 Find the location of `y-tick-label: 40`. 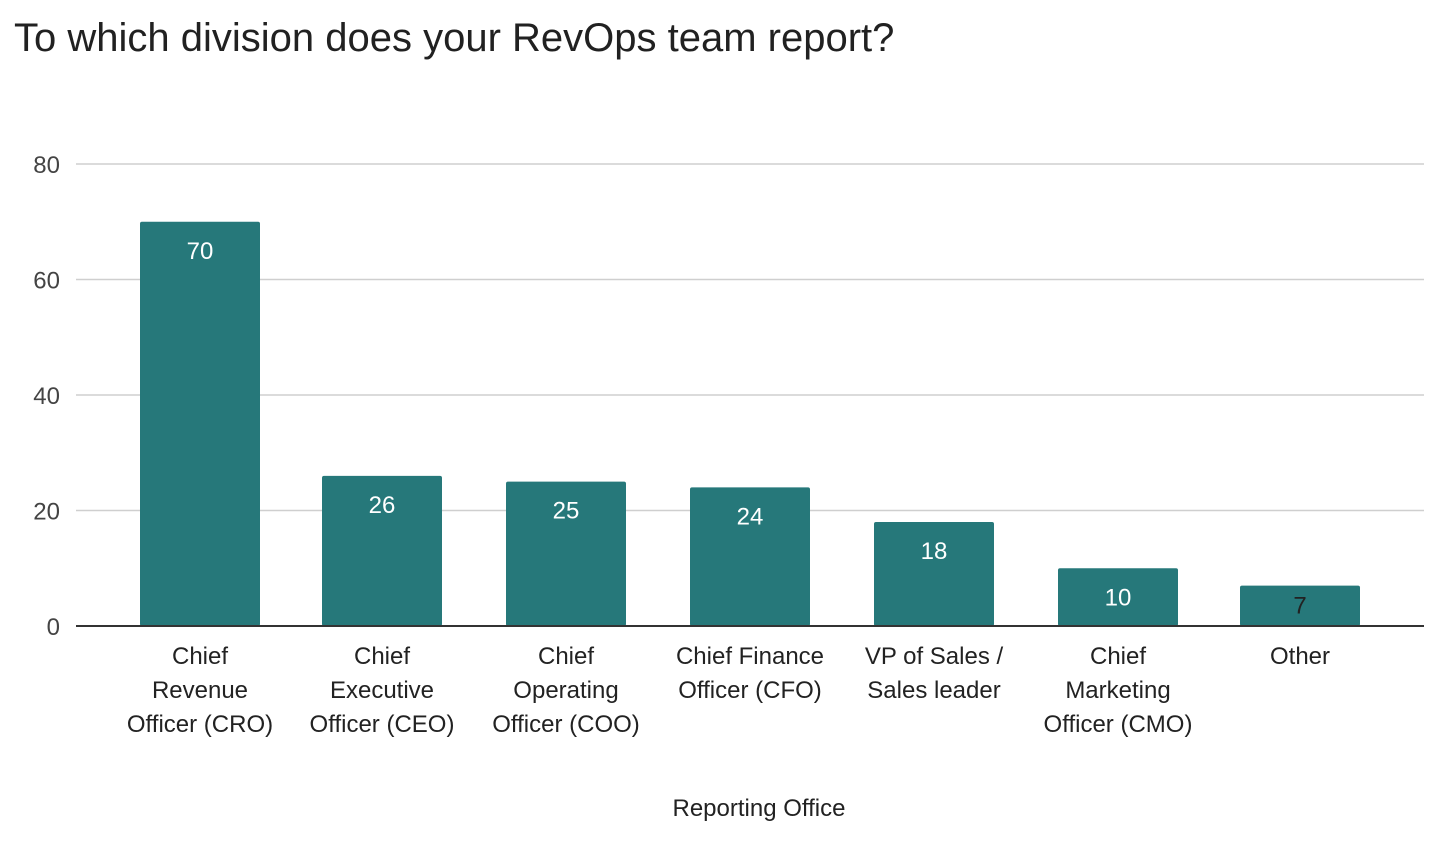

y-tick-label: 40 is located at coordinates (46, 396).